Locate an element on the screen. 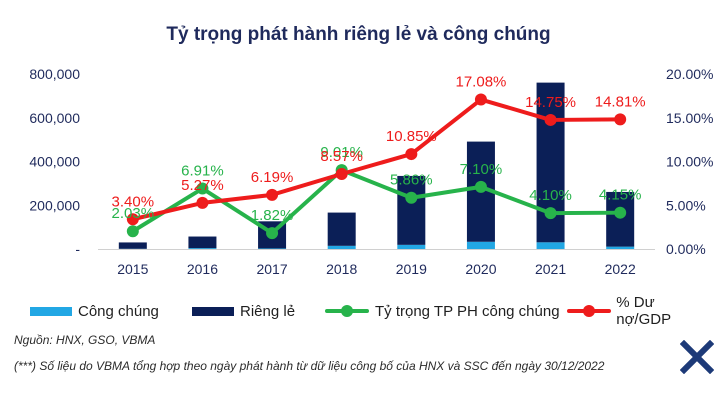 The height and width of the screenshot is (406, 717). y-right-tick-label: 15.00% is located at coordinates (689, 118).